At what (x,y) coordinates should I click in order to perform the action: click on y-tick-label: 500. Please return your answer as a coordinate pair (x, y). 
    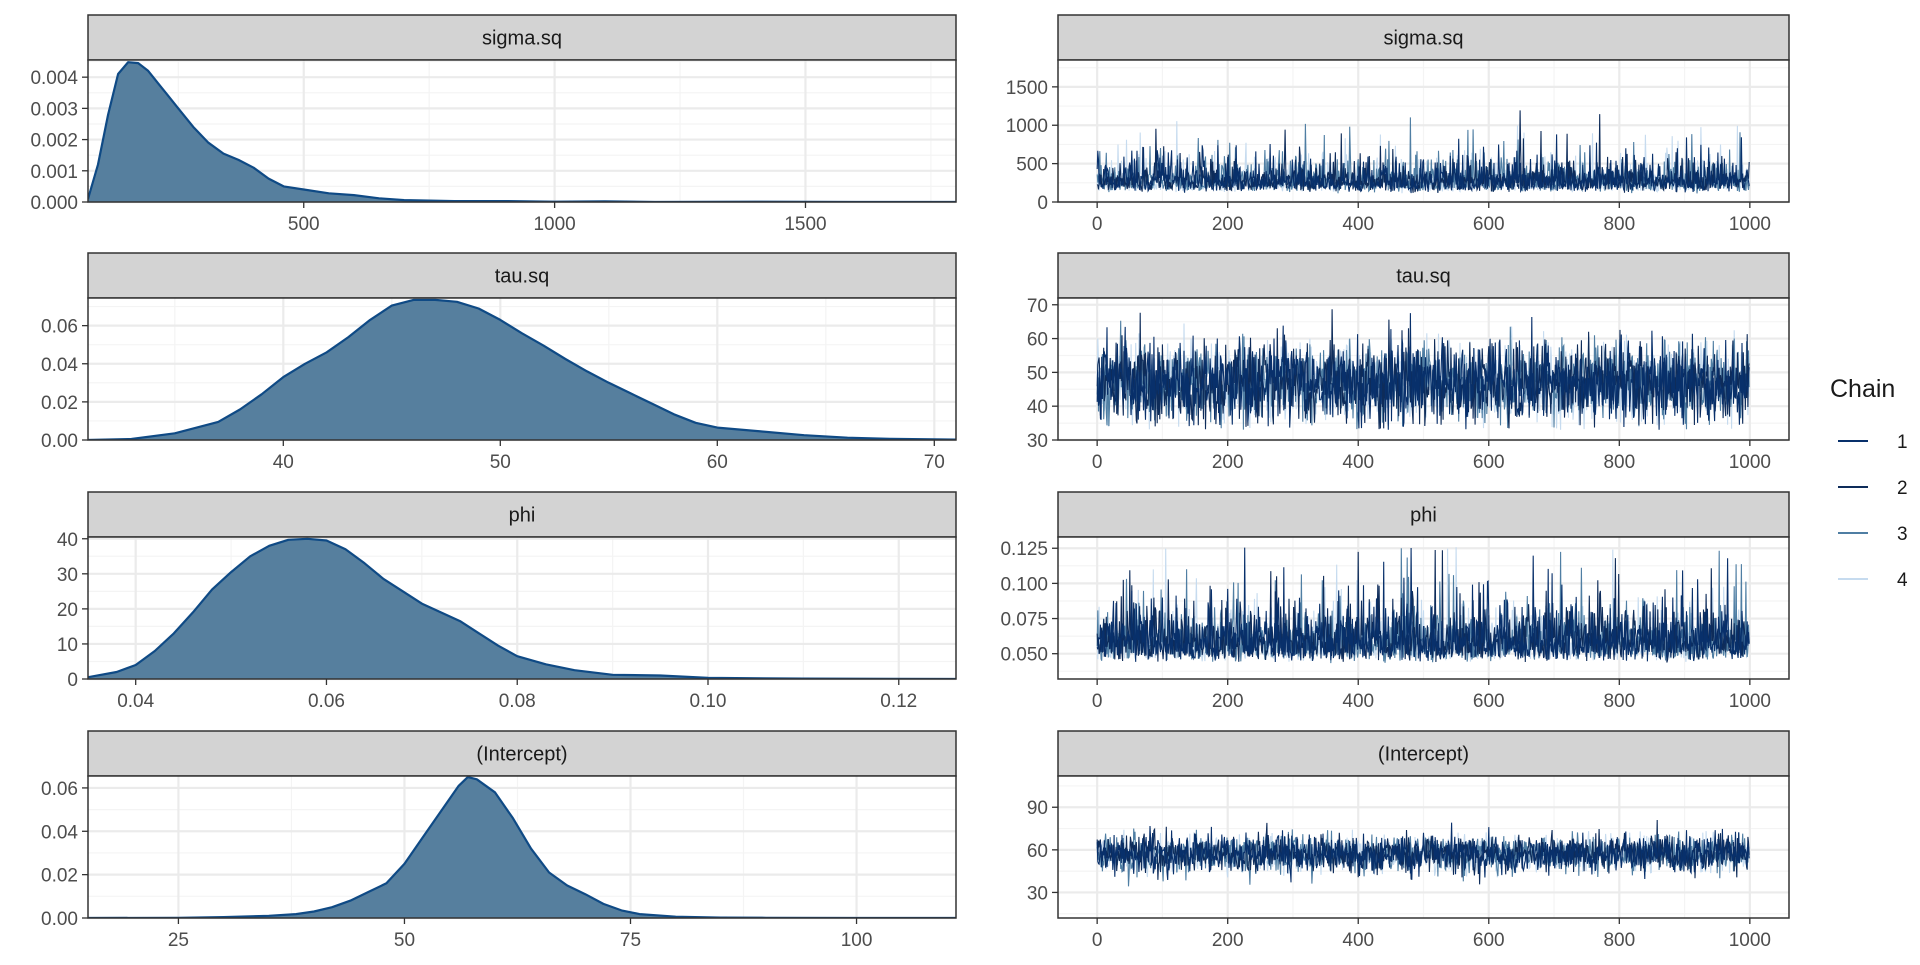
    Looking at the image, I should click on (1032, 165).